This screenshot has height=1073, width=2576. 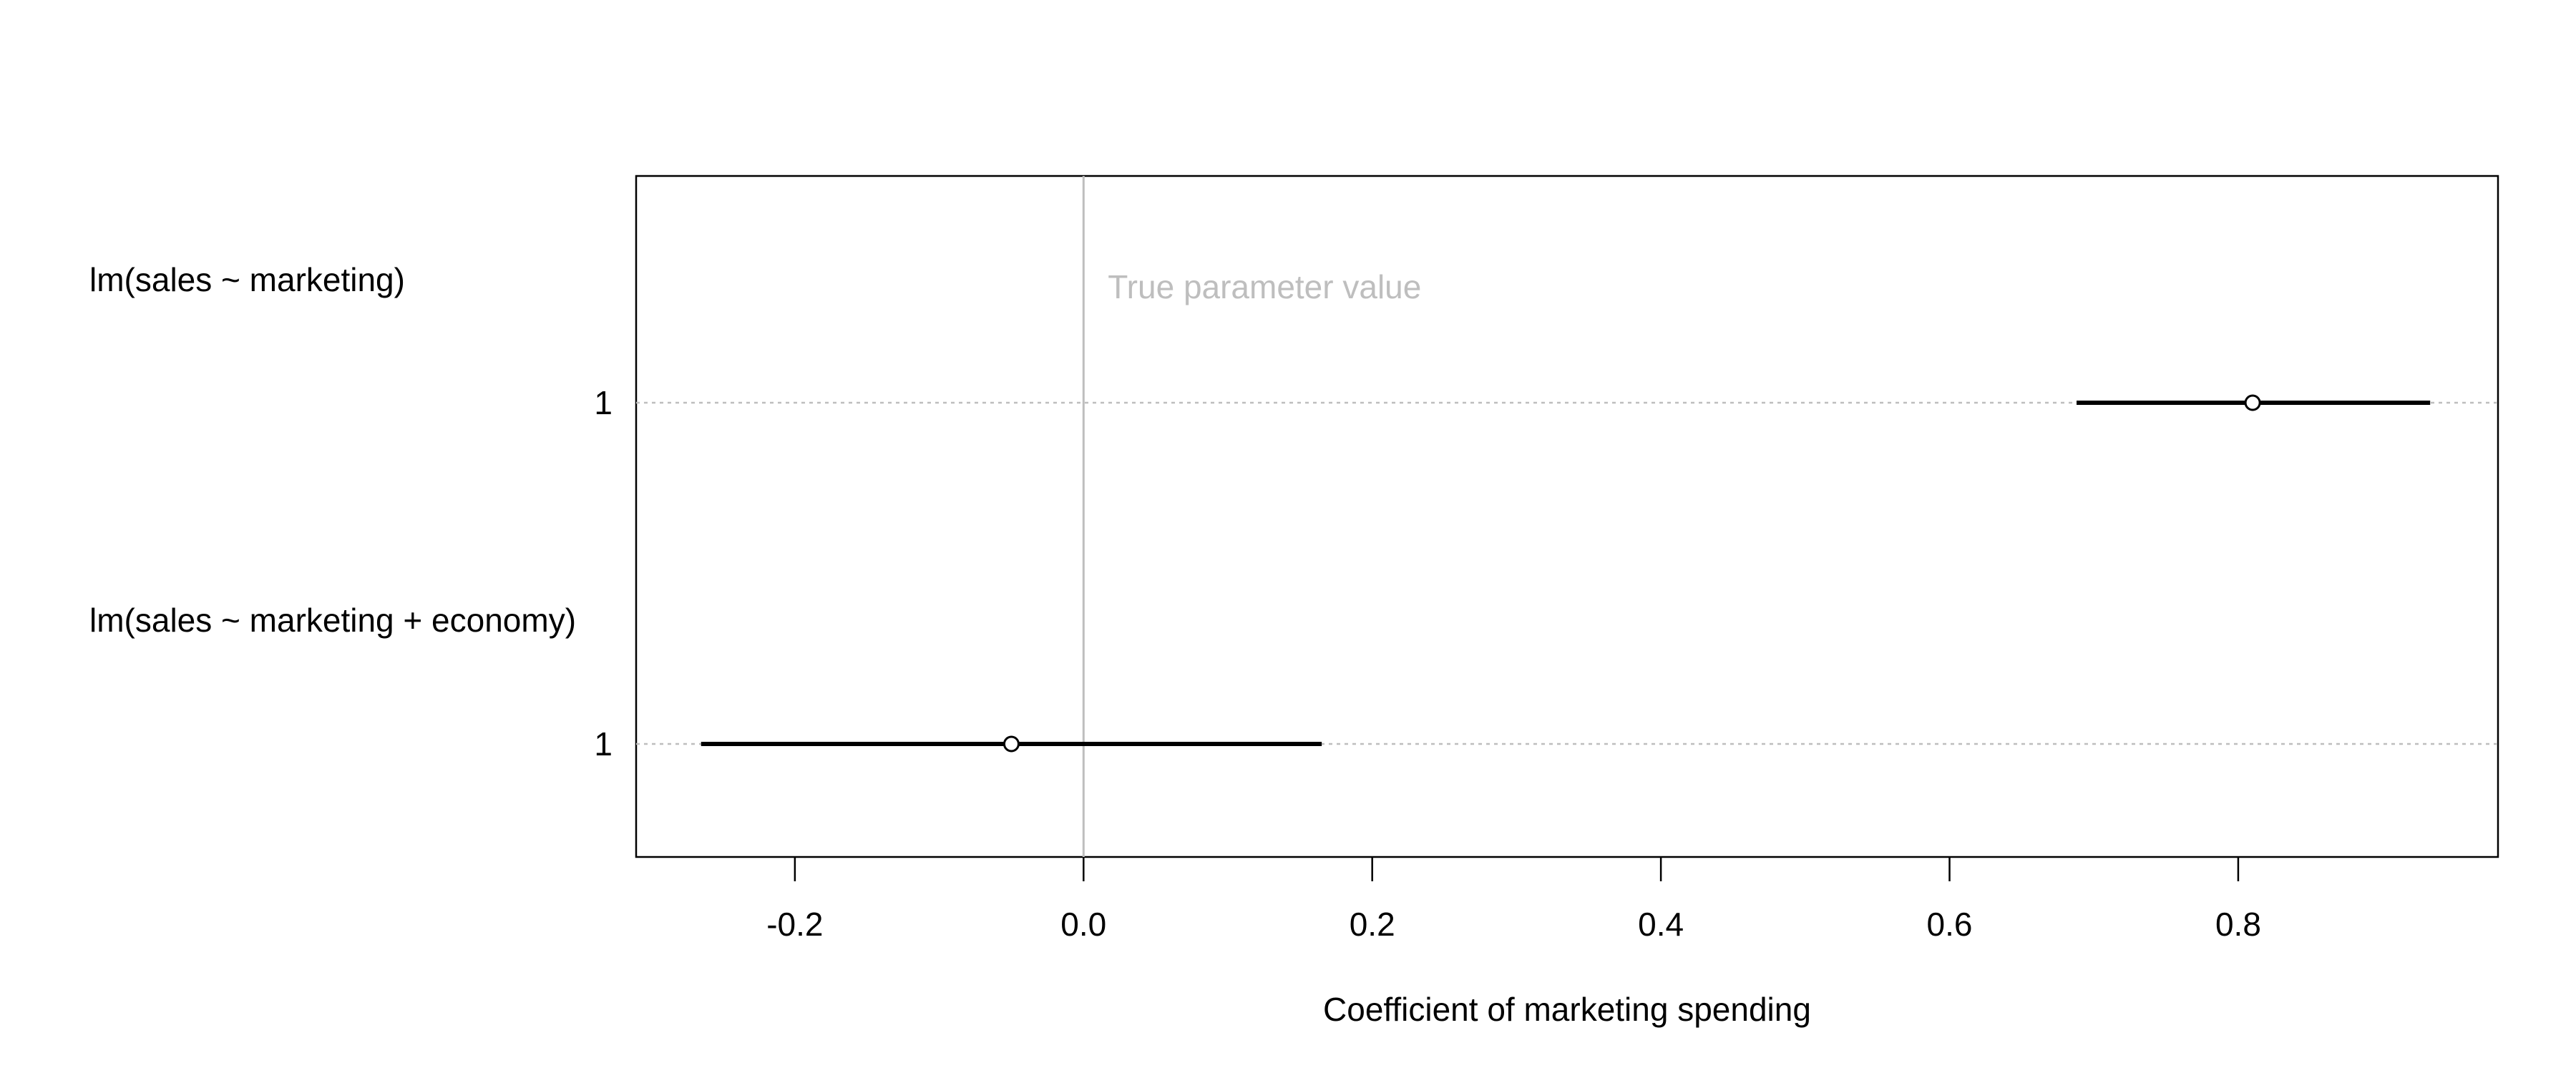 I want to click on x-tick-label: -0.2, so click(x=794, y=924).